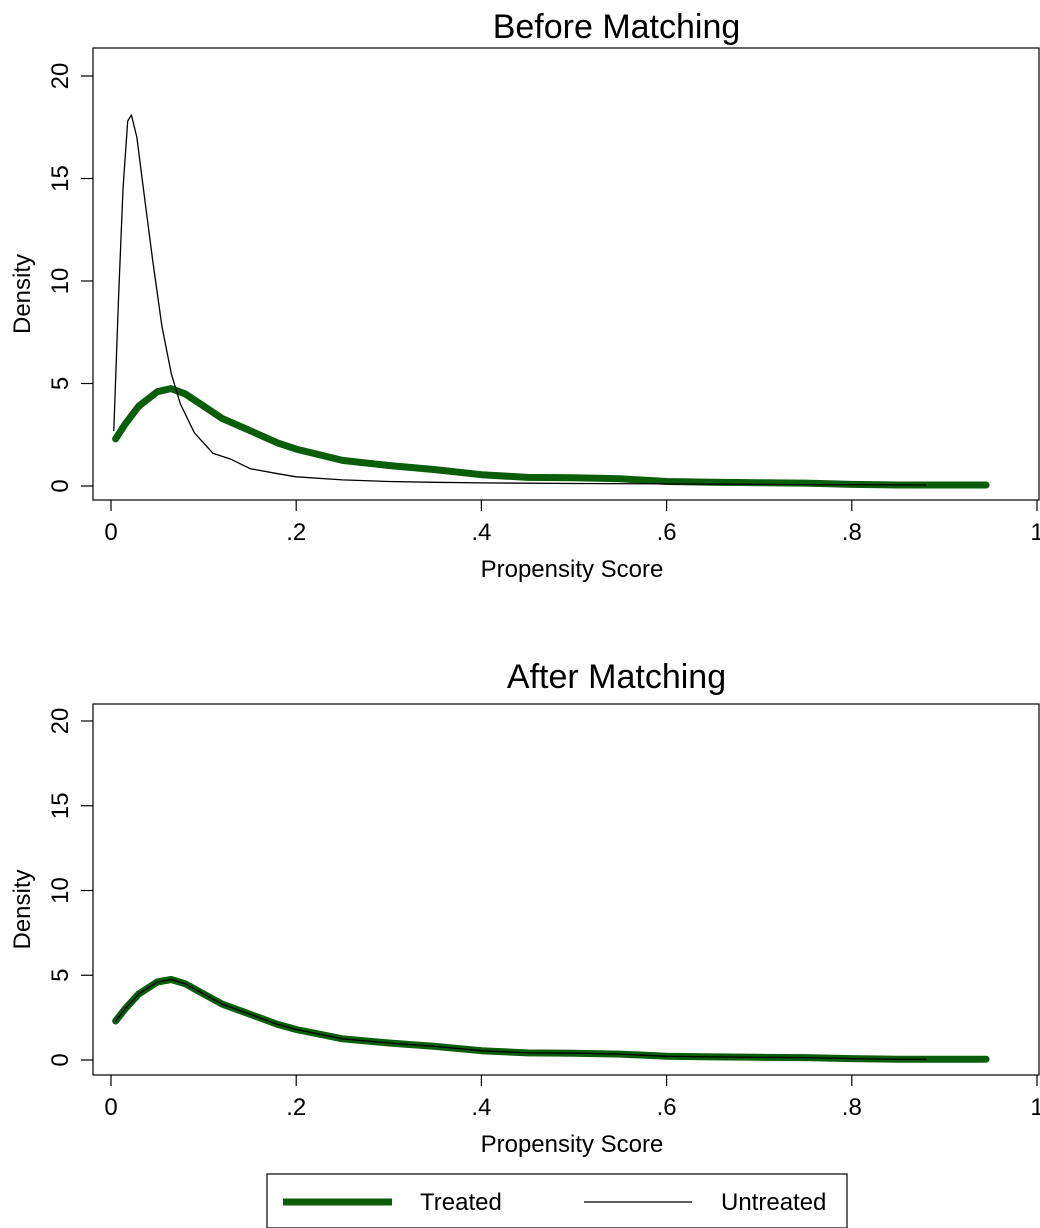 The width and height of the screenshot is (1040, 1228). Describe the element at coordinates (520, 1019) in the screenshot. I see `series-line-untreated` at that location.